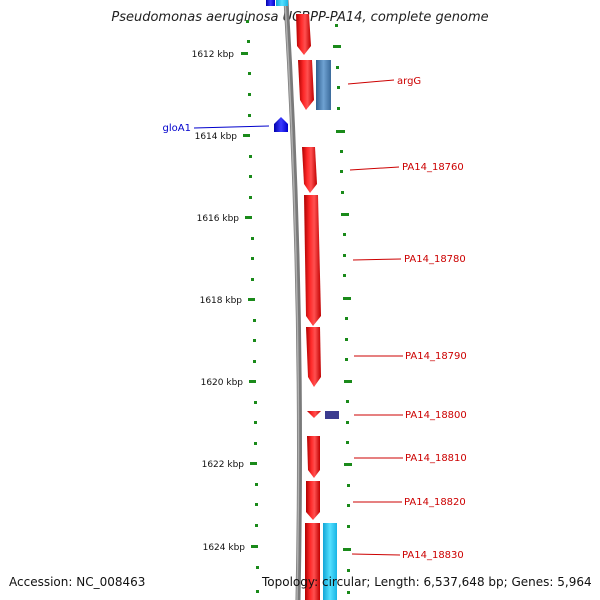 The image size is (600, 600). What do you see at coordinates (221, 301) in the screenshot?
I see `scale-label: 1618 kbp` at bounding box center [221, 301].